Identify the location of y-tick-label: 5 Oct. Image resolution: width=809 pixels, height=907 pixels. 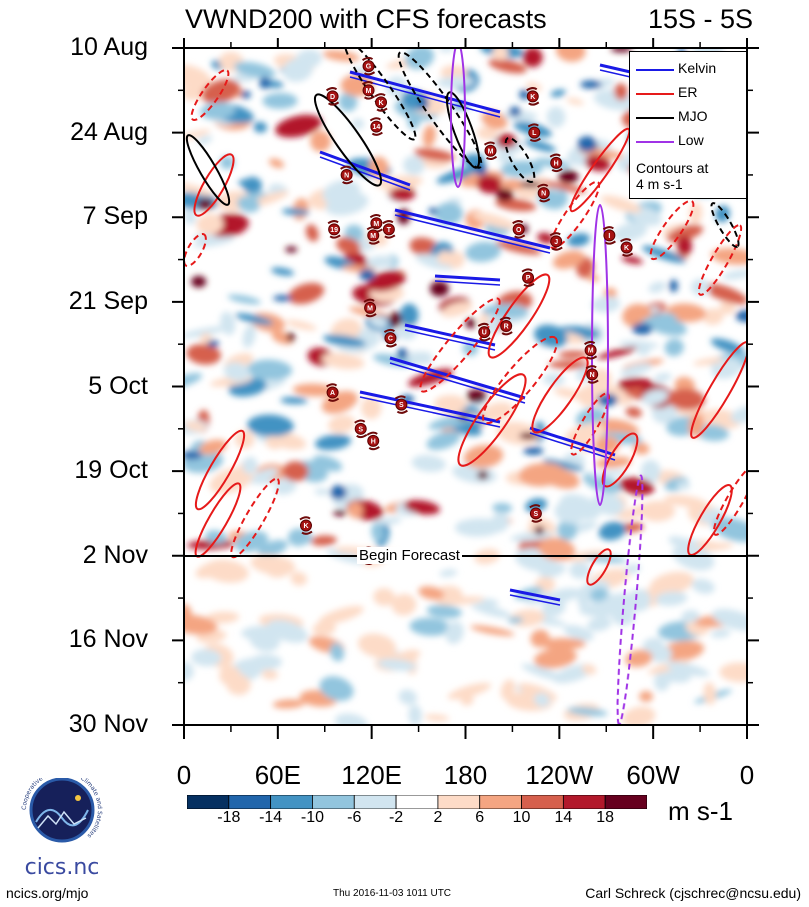
(118, 385).